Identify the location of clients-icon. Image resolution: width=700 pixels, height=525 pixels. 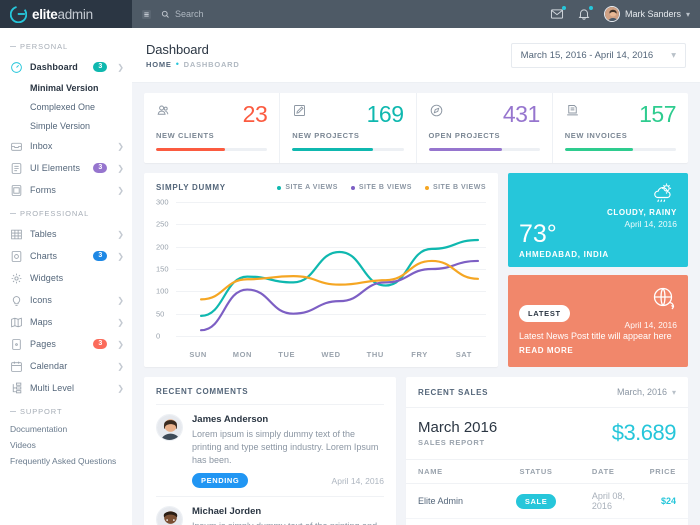
(163, 110).